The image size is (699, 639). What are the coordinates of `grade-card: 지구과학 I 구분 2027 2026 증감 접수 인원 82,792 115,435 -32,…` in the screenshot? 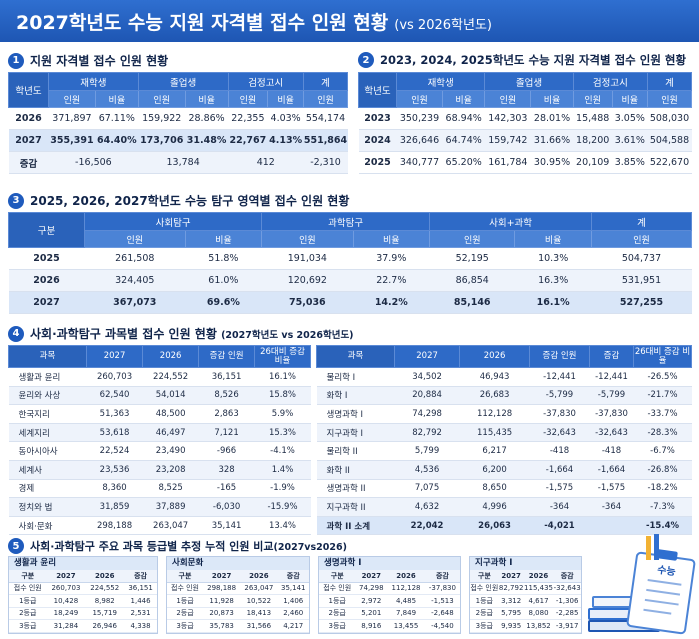 It's located at (525, 595).